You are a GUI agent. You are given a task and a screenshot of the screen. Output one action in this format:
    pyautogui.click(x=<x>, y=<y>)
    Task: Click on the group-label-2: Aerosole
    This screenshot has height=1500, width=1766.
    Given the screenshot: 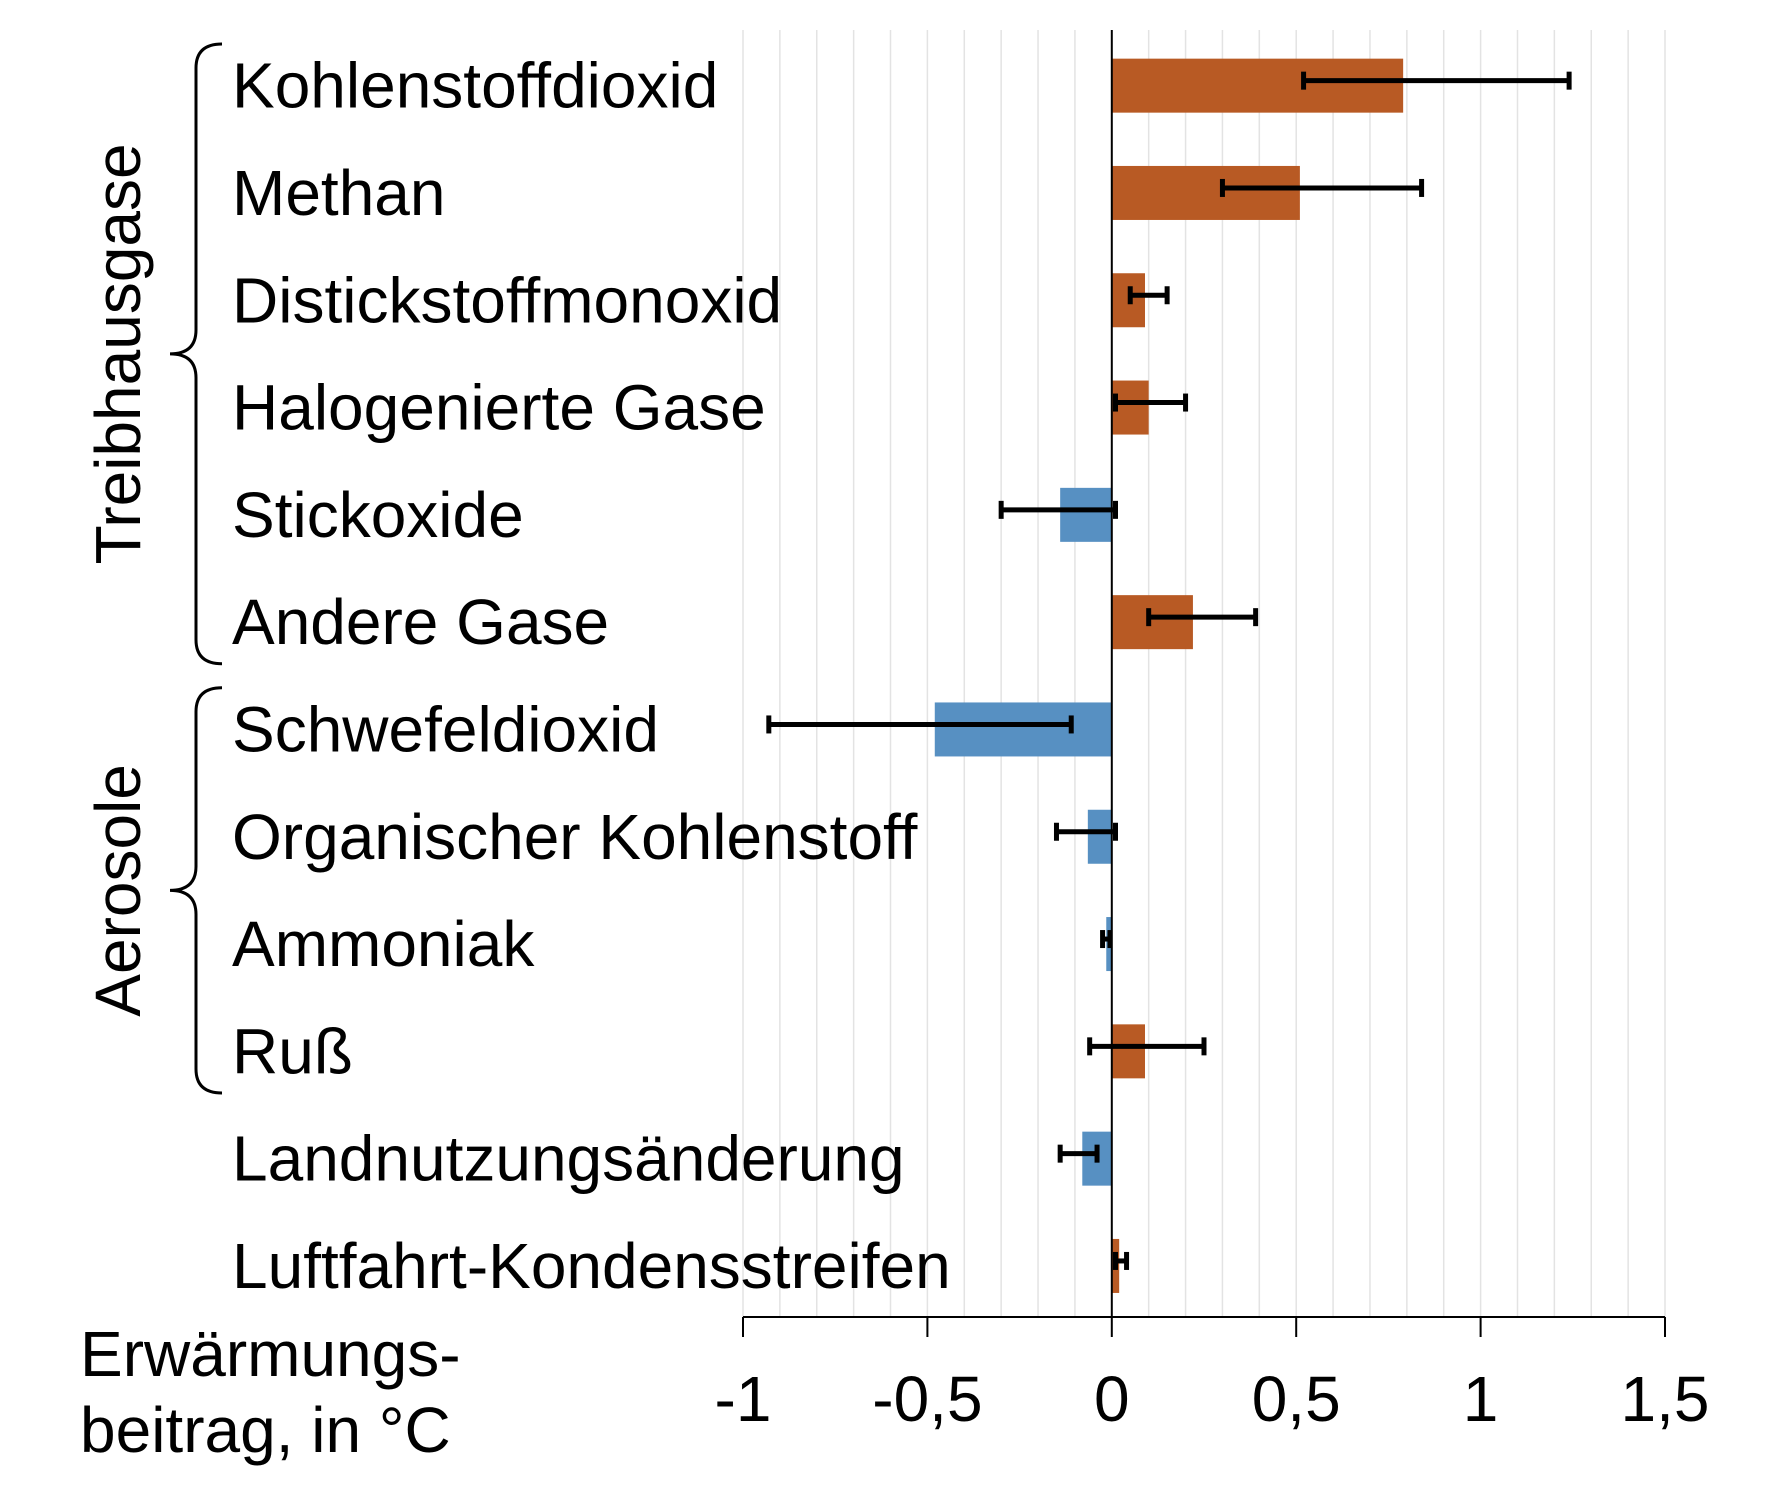 What is the action you would take?
    pyautogui.click(x=118, y=890)
    